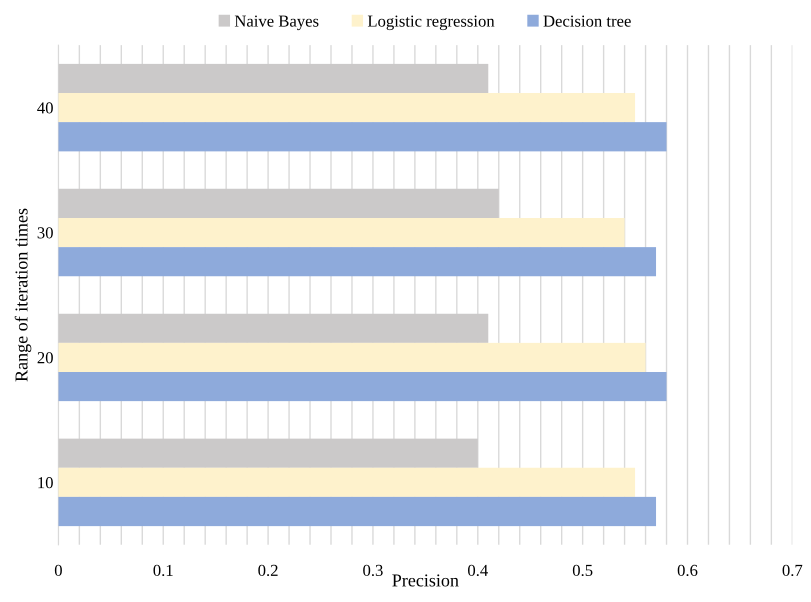  What do you see at coordinates (688, 570) in the screenshot?
I see `x-tick-label: 0.6` at bounding box center [688, 570].